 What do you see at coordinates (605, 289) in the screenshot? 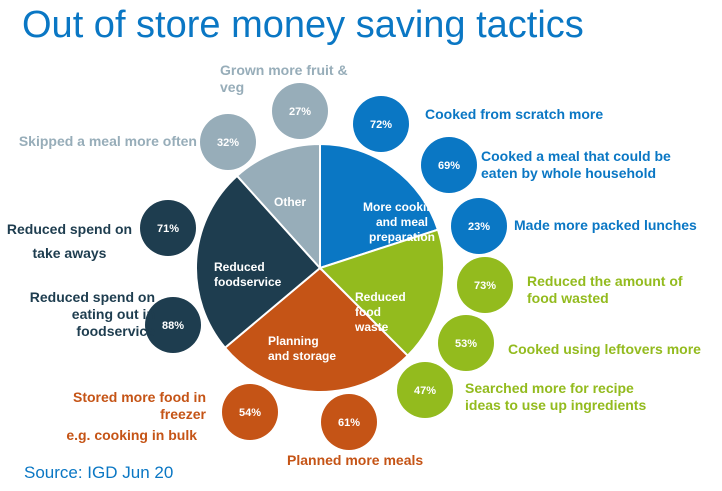
I see `tactic-label: Reduced the amount of food wasted` at bounding box center [605, 289].